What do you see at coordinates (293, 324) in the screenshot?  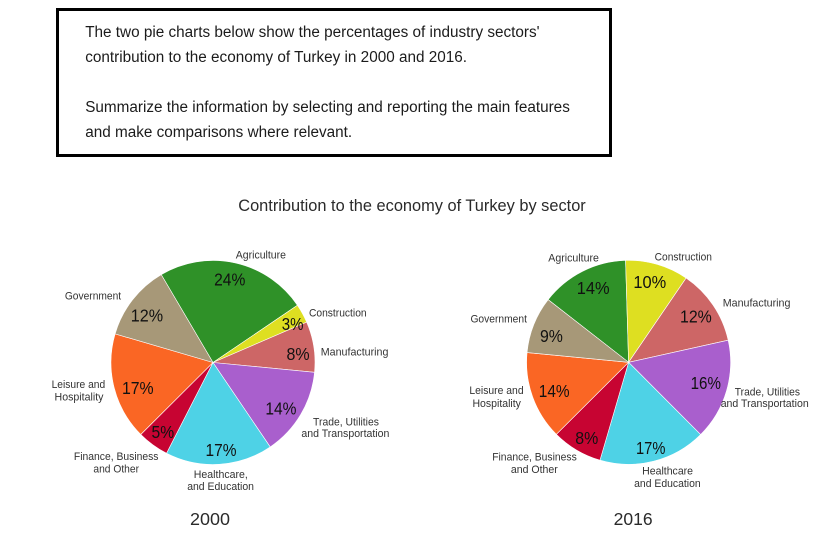 I see `svg-text: 3%` at bounding box center [293, 324].